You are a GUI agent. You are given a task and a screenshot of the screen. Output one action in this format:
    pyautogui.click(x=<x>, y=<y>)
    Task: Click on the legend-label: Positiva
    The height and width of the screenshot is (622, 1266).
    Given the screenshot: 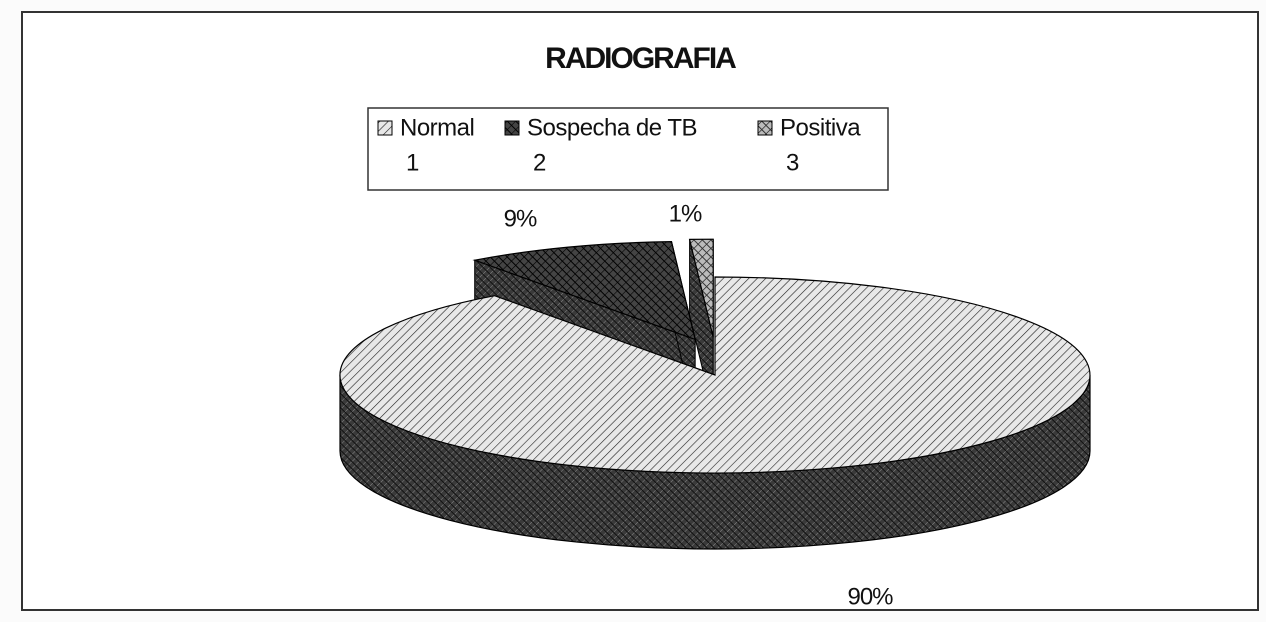 What is the action you would take?
    pyautogui.click(x=820, y=127)
    